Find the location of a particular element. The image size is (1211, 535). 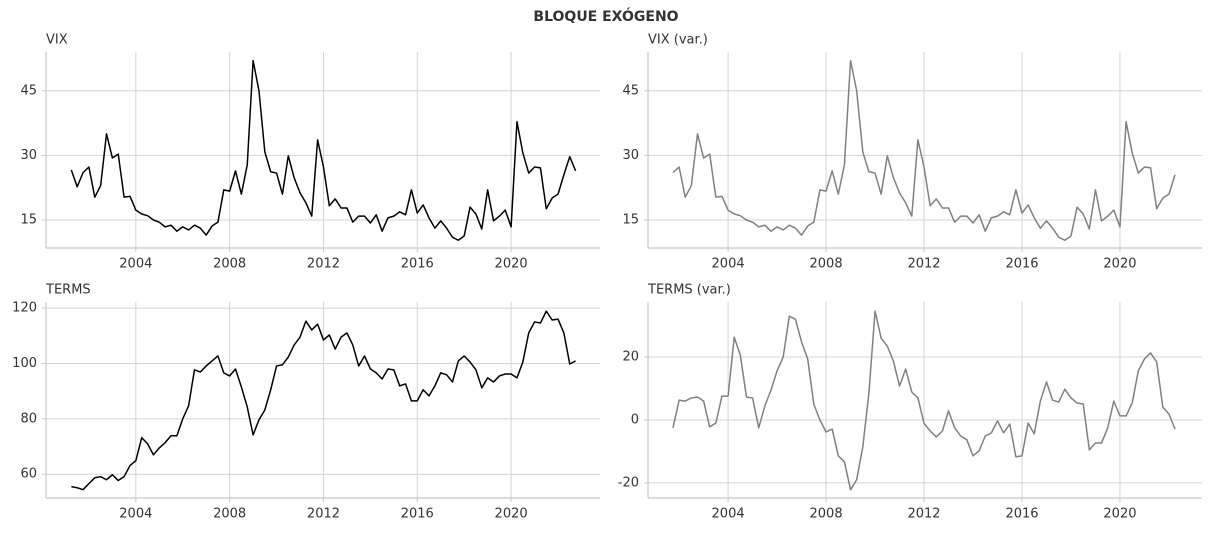

figure-title: BLOQUE EXÓGENO is located at coordinates (605, 16).